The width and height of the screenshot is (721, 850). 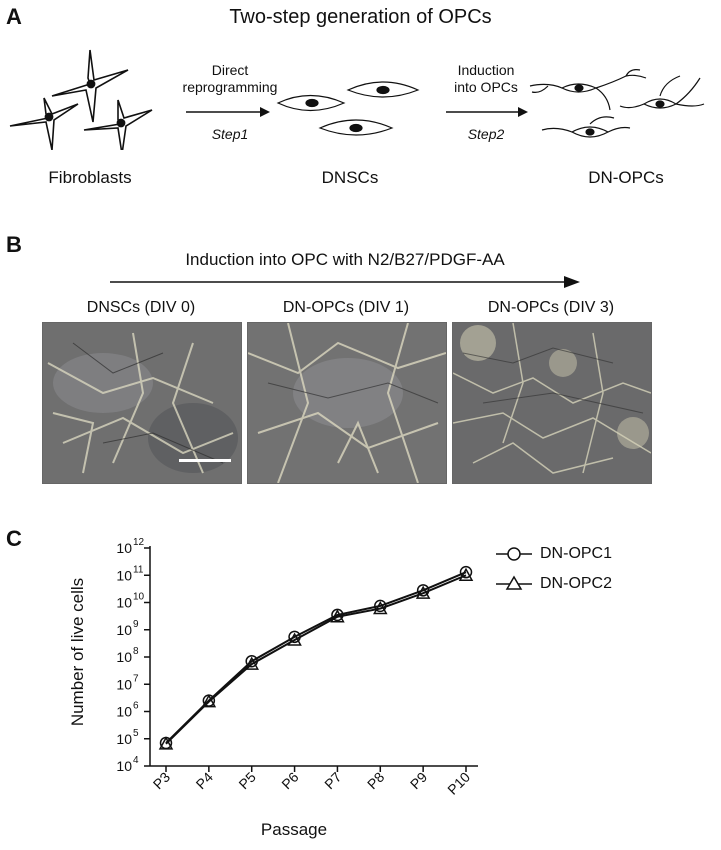 What do you see at coordinates (136, 760) in the screenshot?
I see `y-tick-exponent: 4` at bounding box center [136, 760].